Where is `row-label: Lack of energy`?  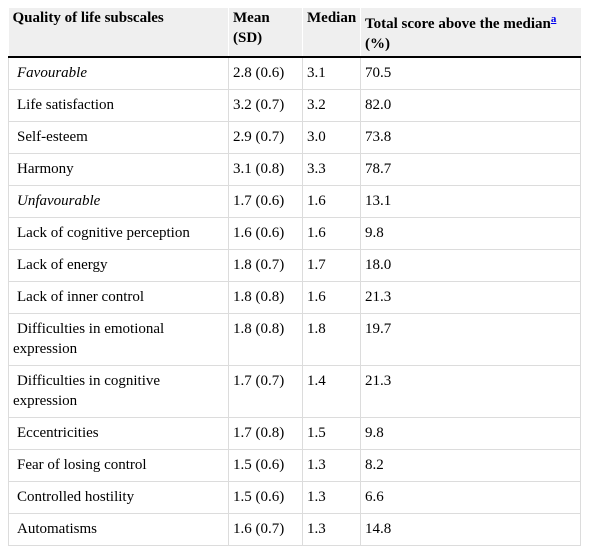
row-label: Lack of energy is located at coordinates (118, 265).